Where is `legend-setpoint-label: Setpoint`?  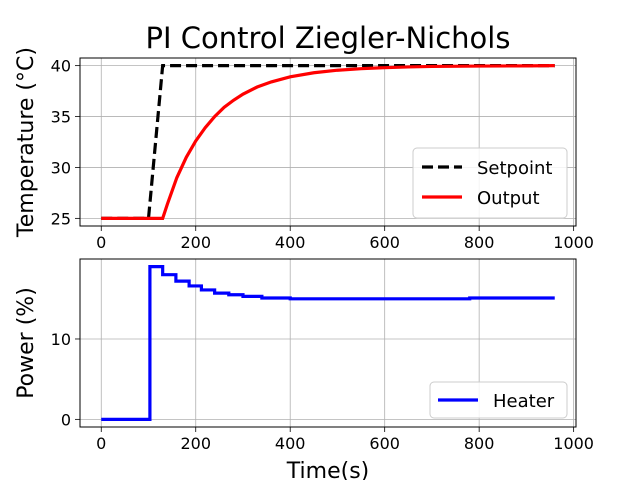 legend-setpoint-label: Setpoint is located at coordinates (514, 168).